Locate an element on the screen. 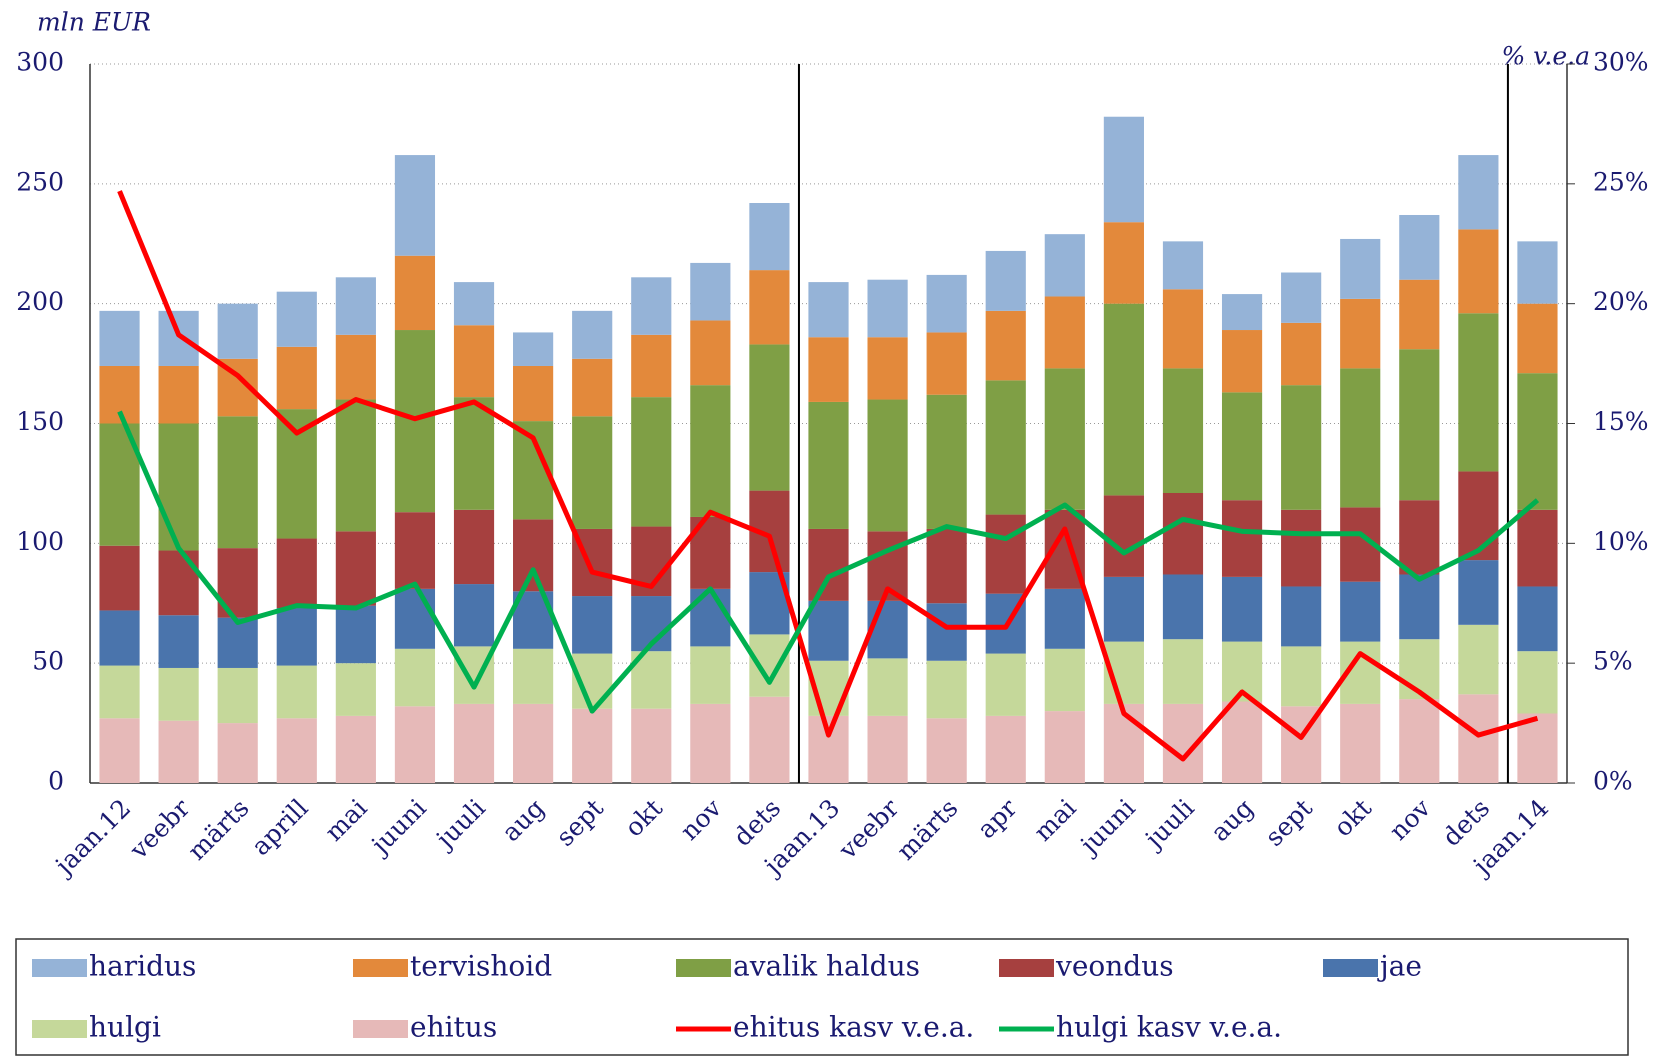  legend-label: avalik haldus is located at coordinates (826, 966).